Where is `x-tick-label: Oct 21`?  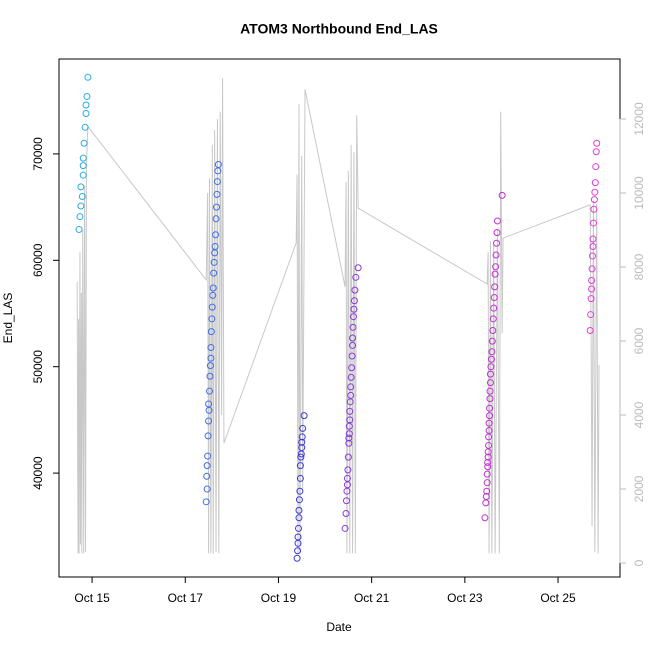 x-tick-label: Oct 21 is located at coordinates (372, 598).